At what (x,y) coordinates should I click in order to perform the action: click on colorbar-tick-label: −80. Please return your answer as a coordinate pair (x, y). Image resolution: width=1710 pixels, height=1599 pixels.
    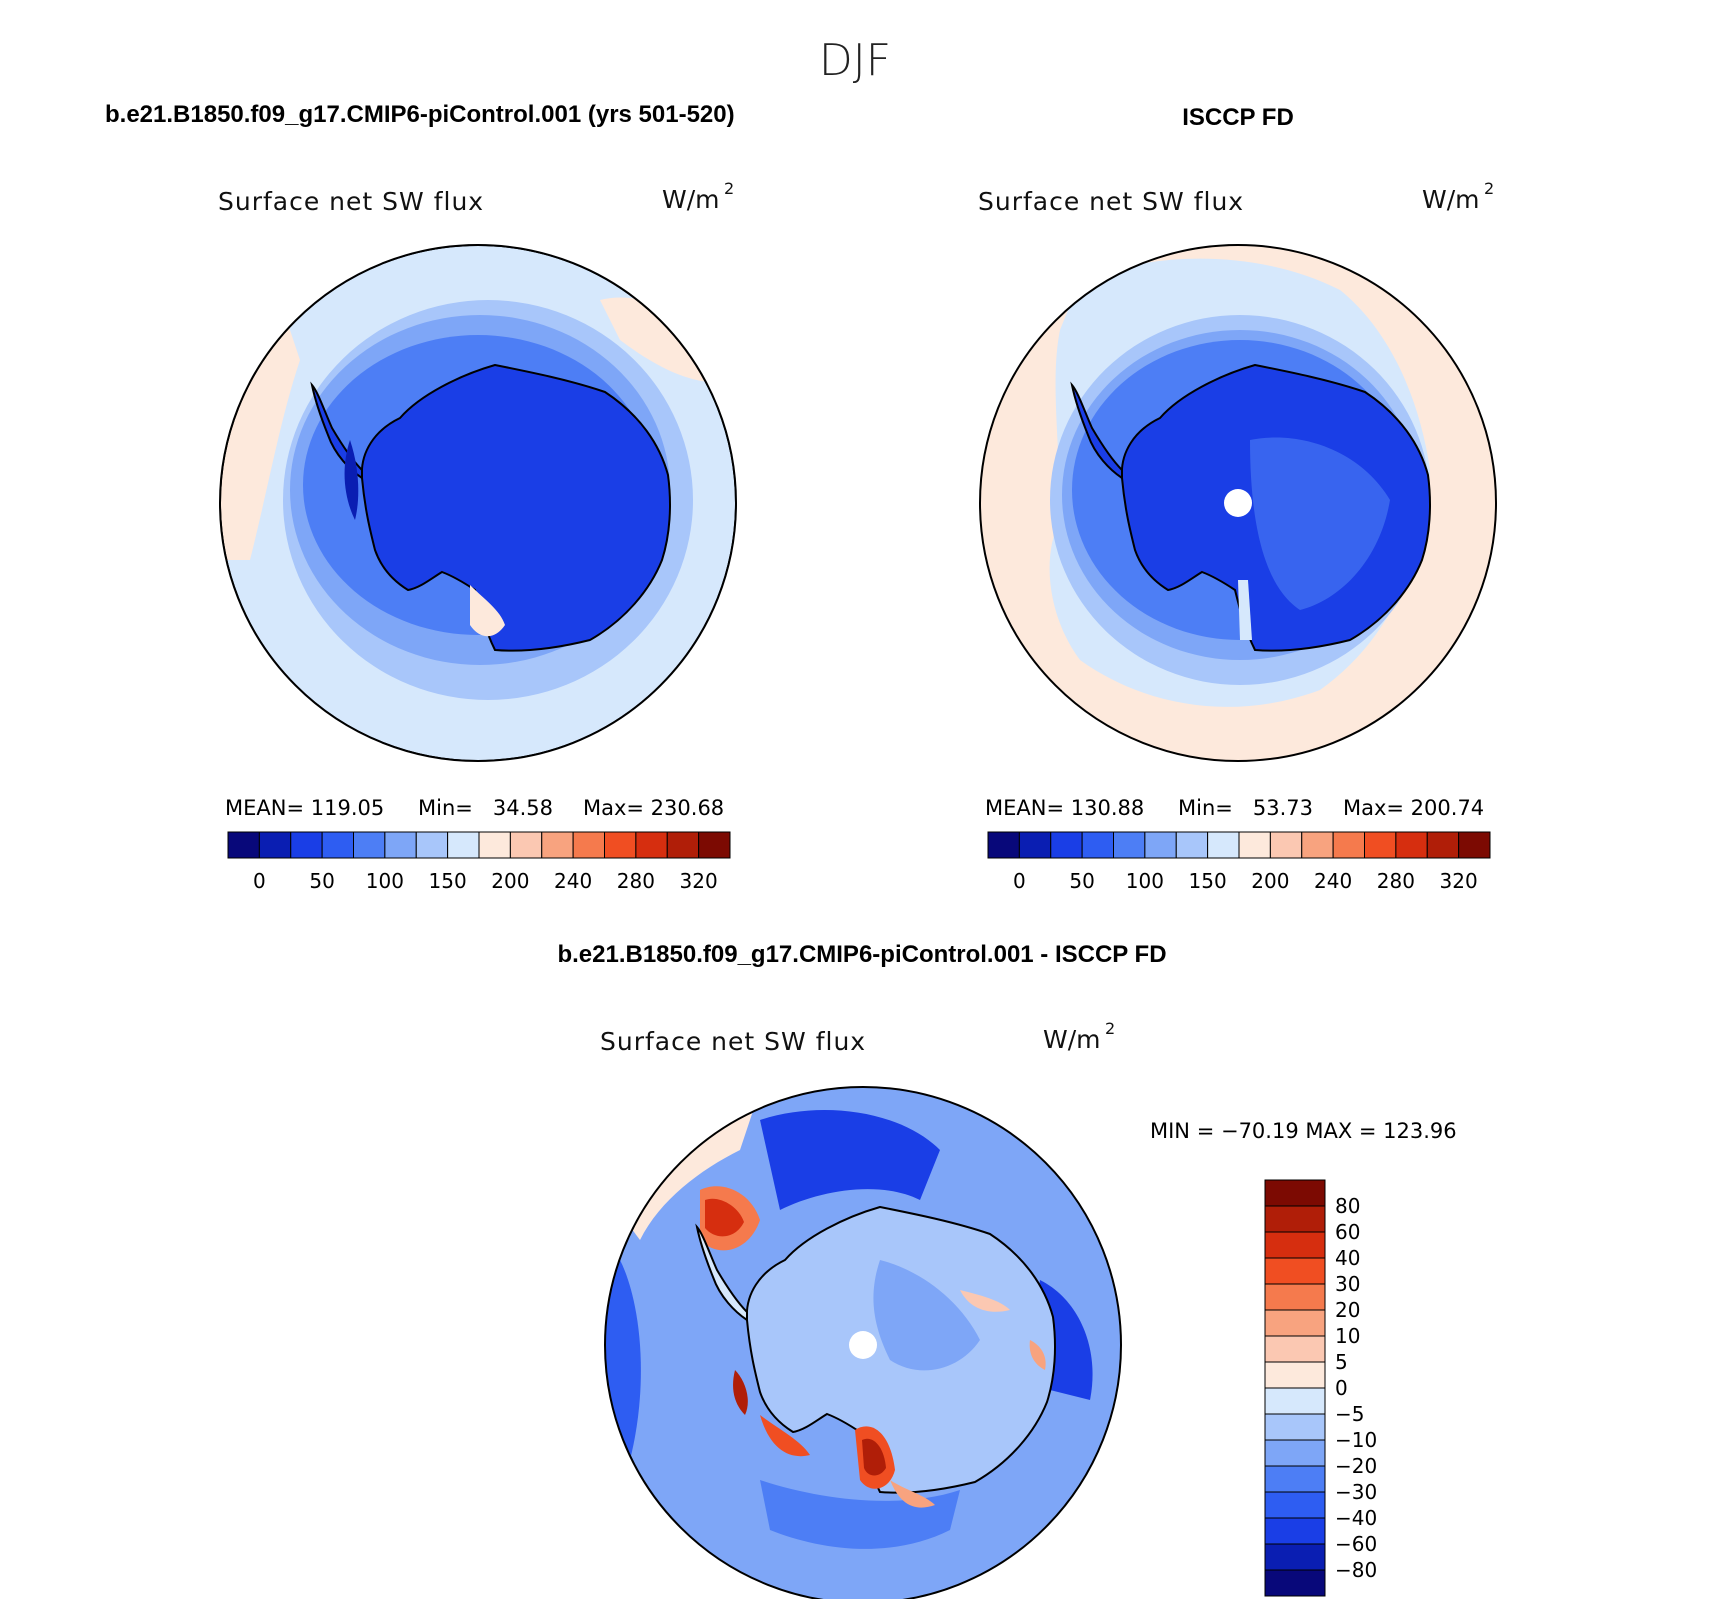
    Looking at the image, I should click on (1356, 1570).